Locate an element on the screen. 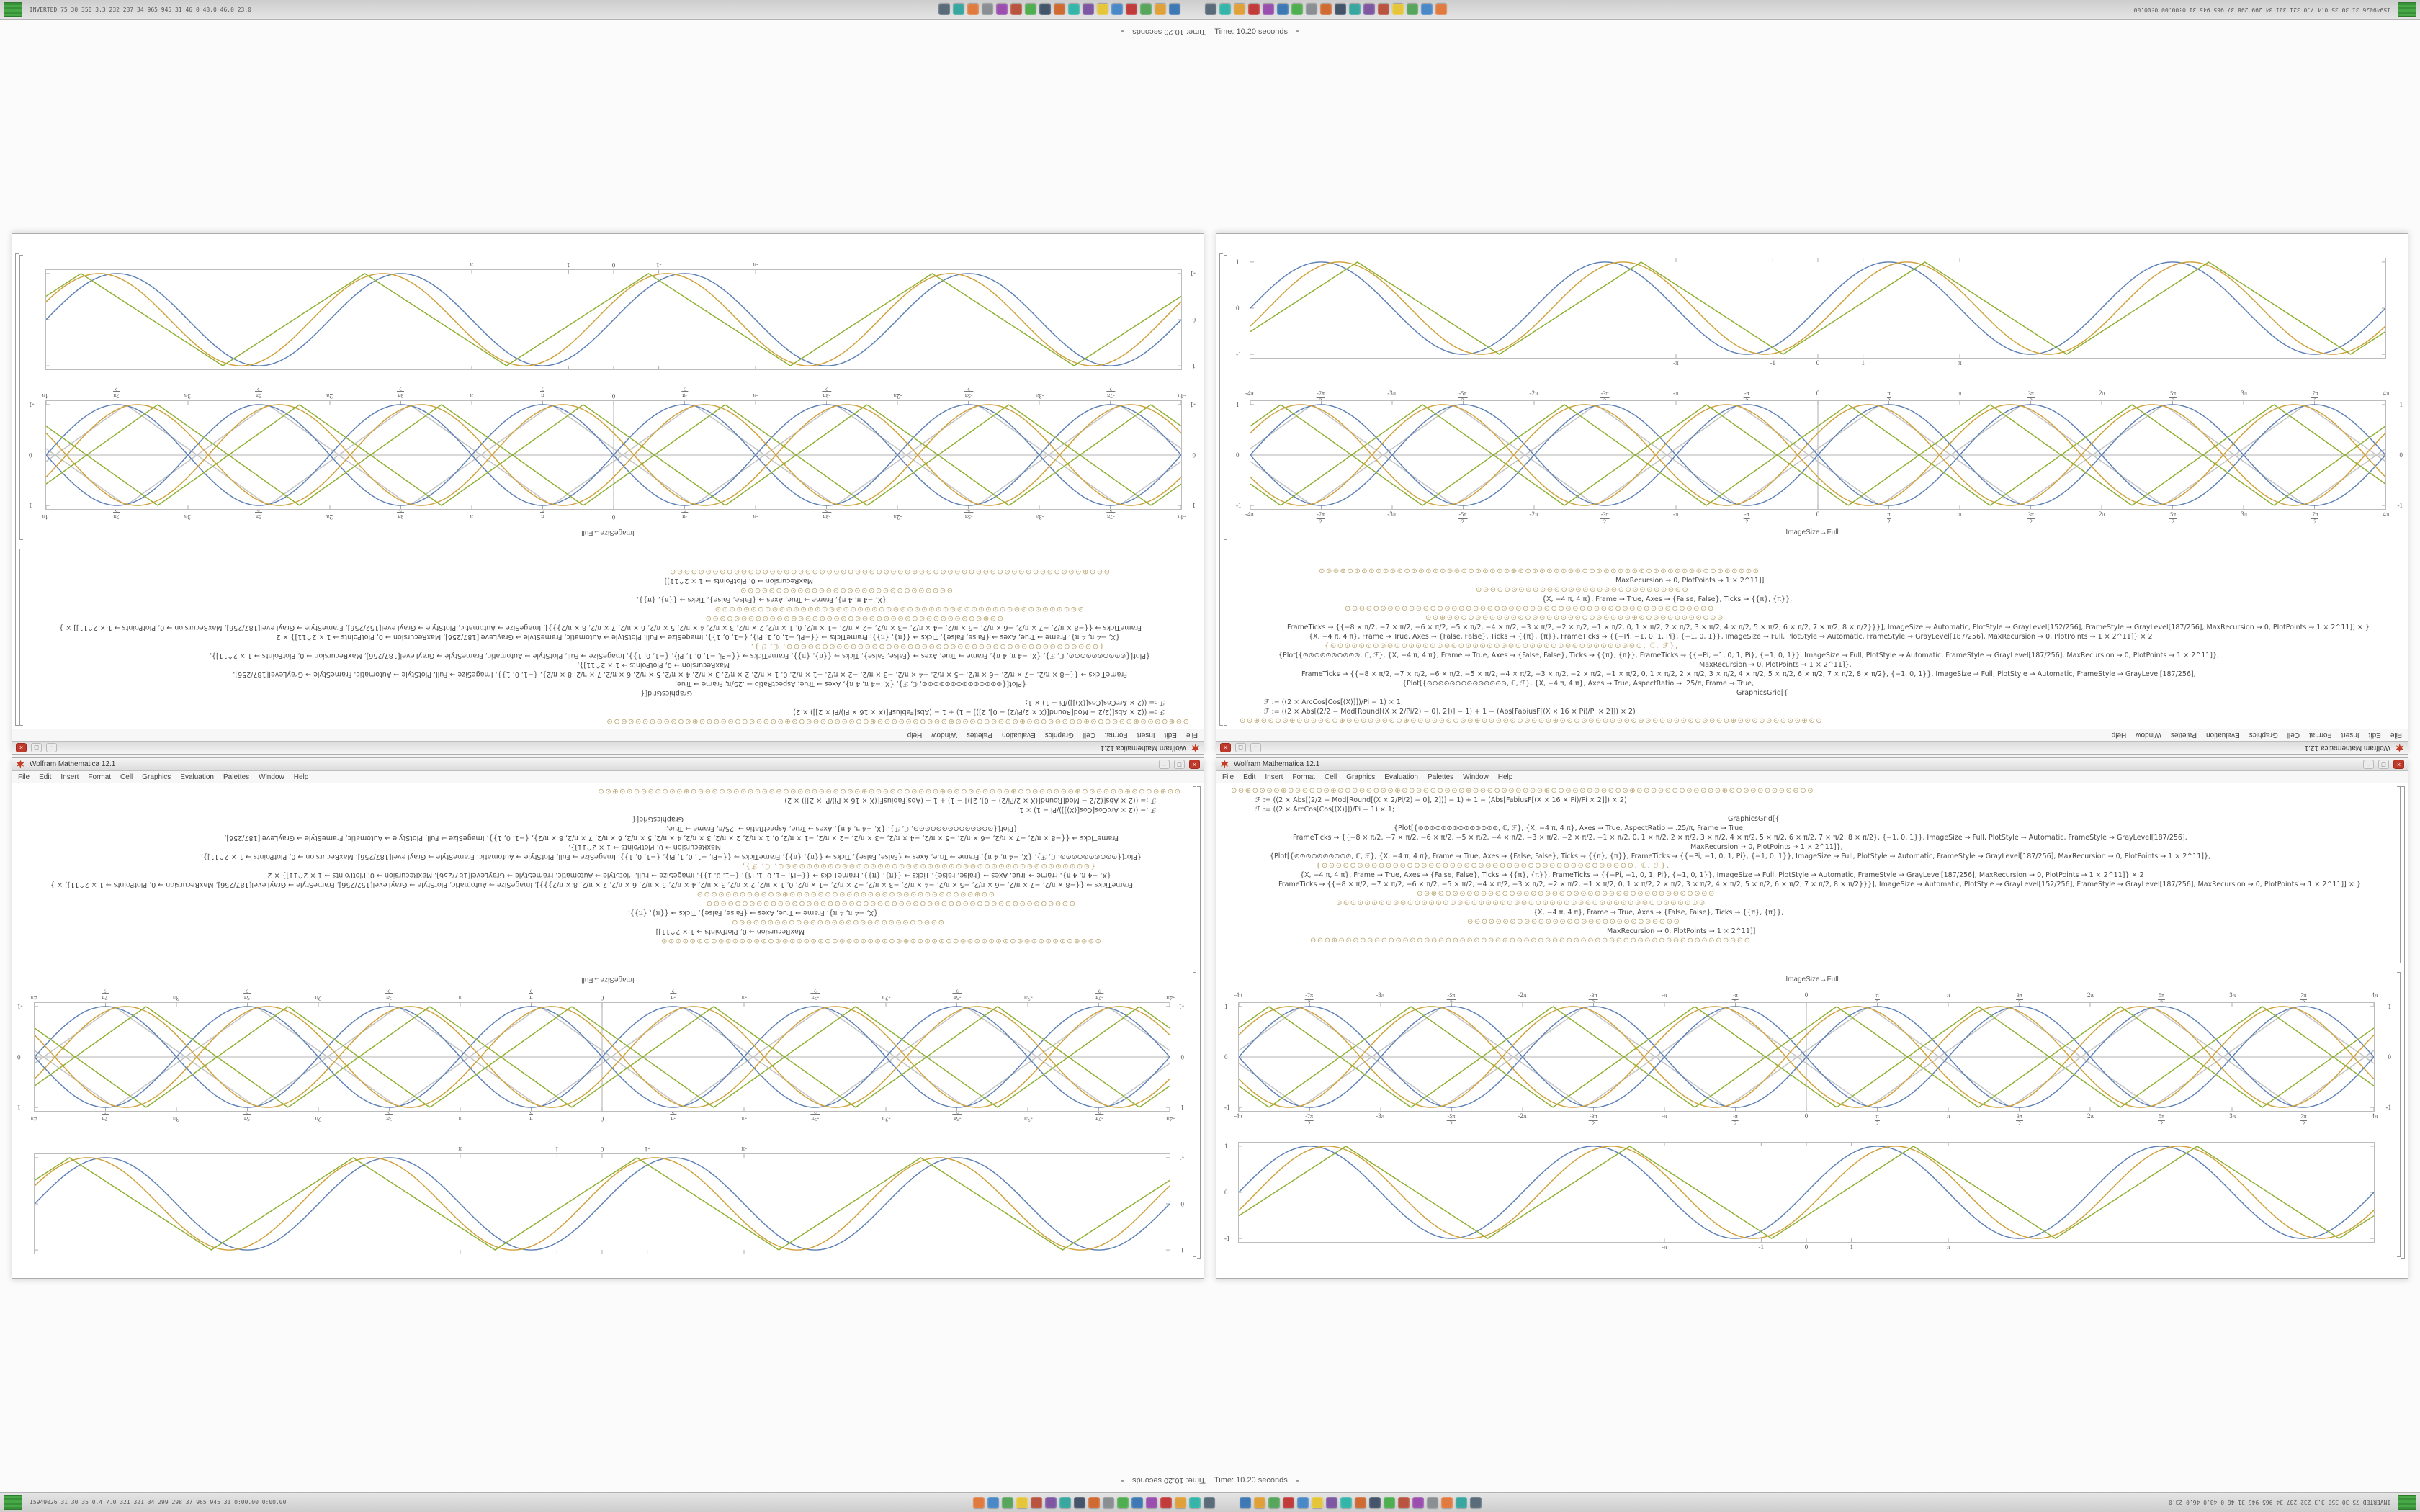 The image size is (2420, 1512). waves-plot-output: 1 0 -1 -π -1 0 1 π is located at coordinates (1811, 314).